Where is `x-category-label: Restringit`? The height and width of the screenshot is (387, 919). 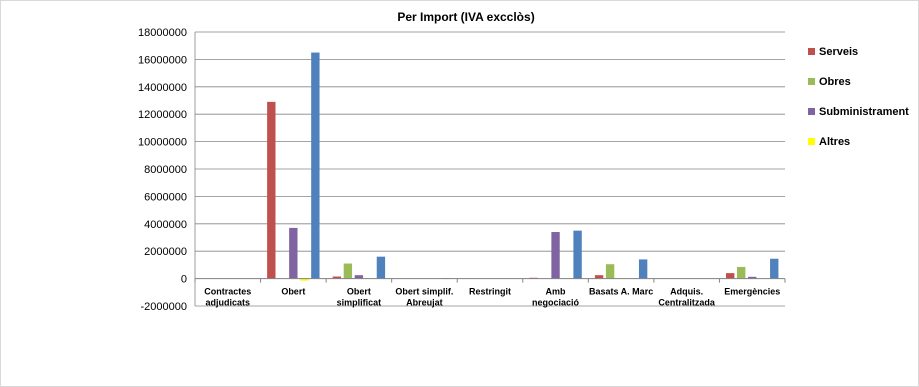
x-category-label: Restringit is located at coordinates (490, 292).